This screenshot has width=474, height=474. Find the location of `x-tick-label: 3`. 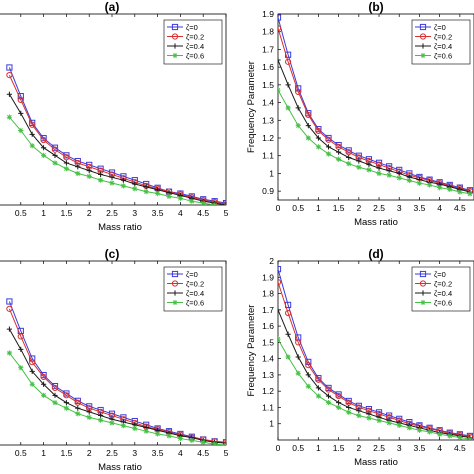

x-tick-label: 3 is located at coordinates (399, 448).